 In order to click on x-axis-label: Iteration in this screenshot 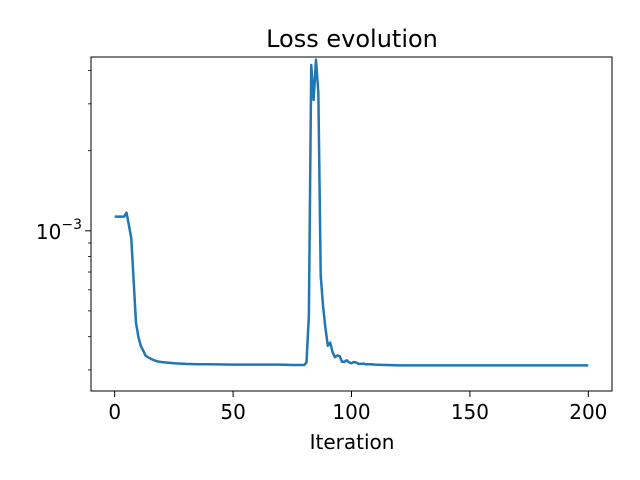, I will do `click(352, 442)`.